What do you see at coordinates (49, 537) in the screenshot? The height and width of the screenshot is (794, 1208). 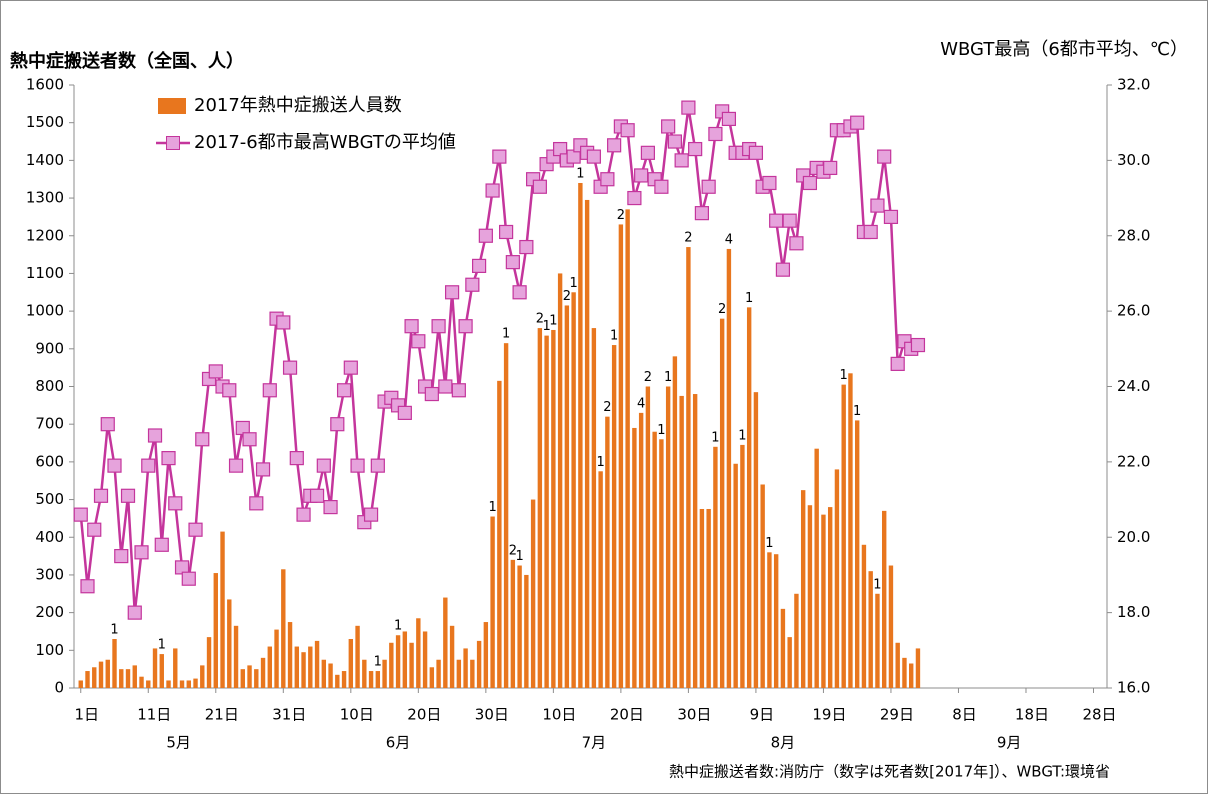 I see `y-tick-label: 400` at bounding box center [49, 537].